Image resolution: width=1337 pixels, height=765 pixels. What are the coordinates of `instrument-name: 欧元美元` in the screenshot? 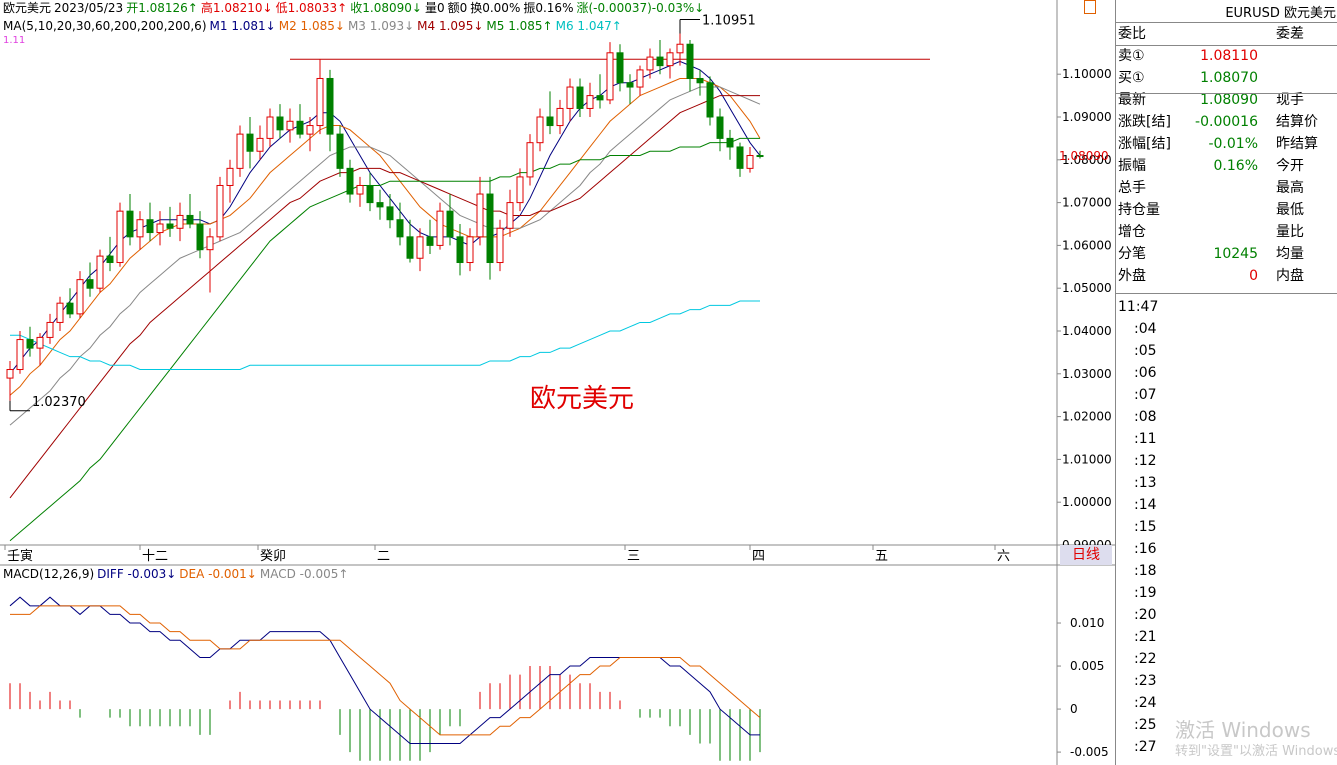 It's located at (27, 8).